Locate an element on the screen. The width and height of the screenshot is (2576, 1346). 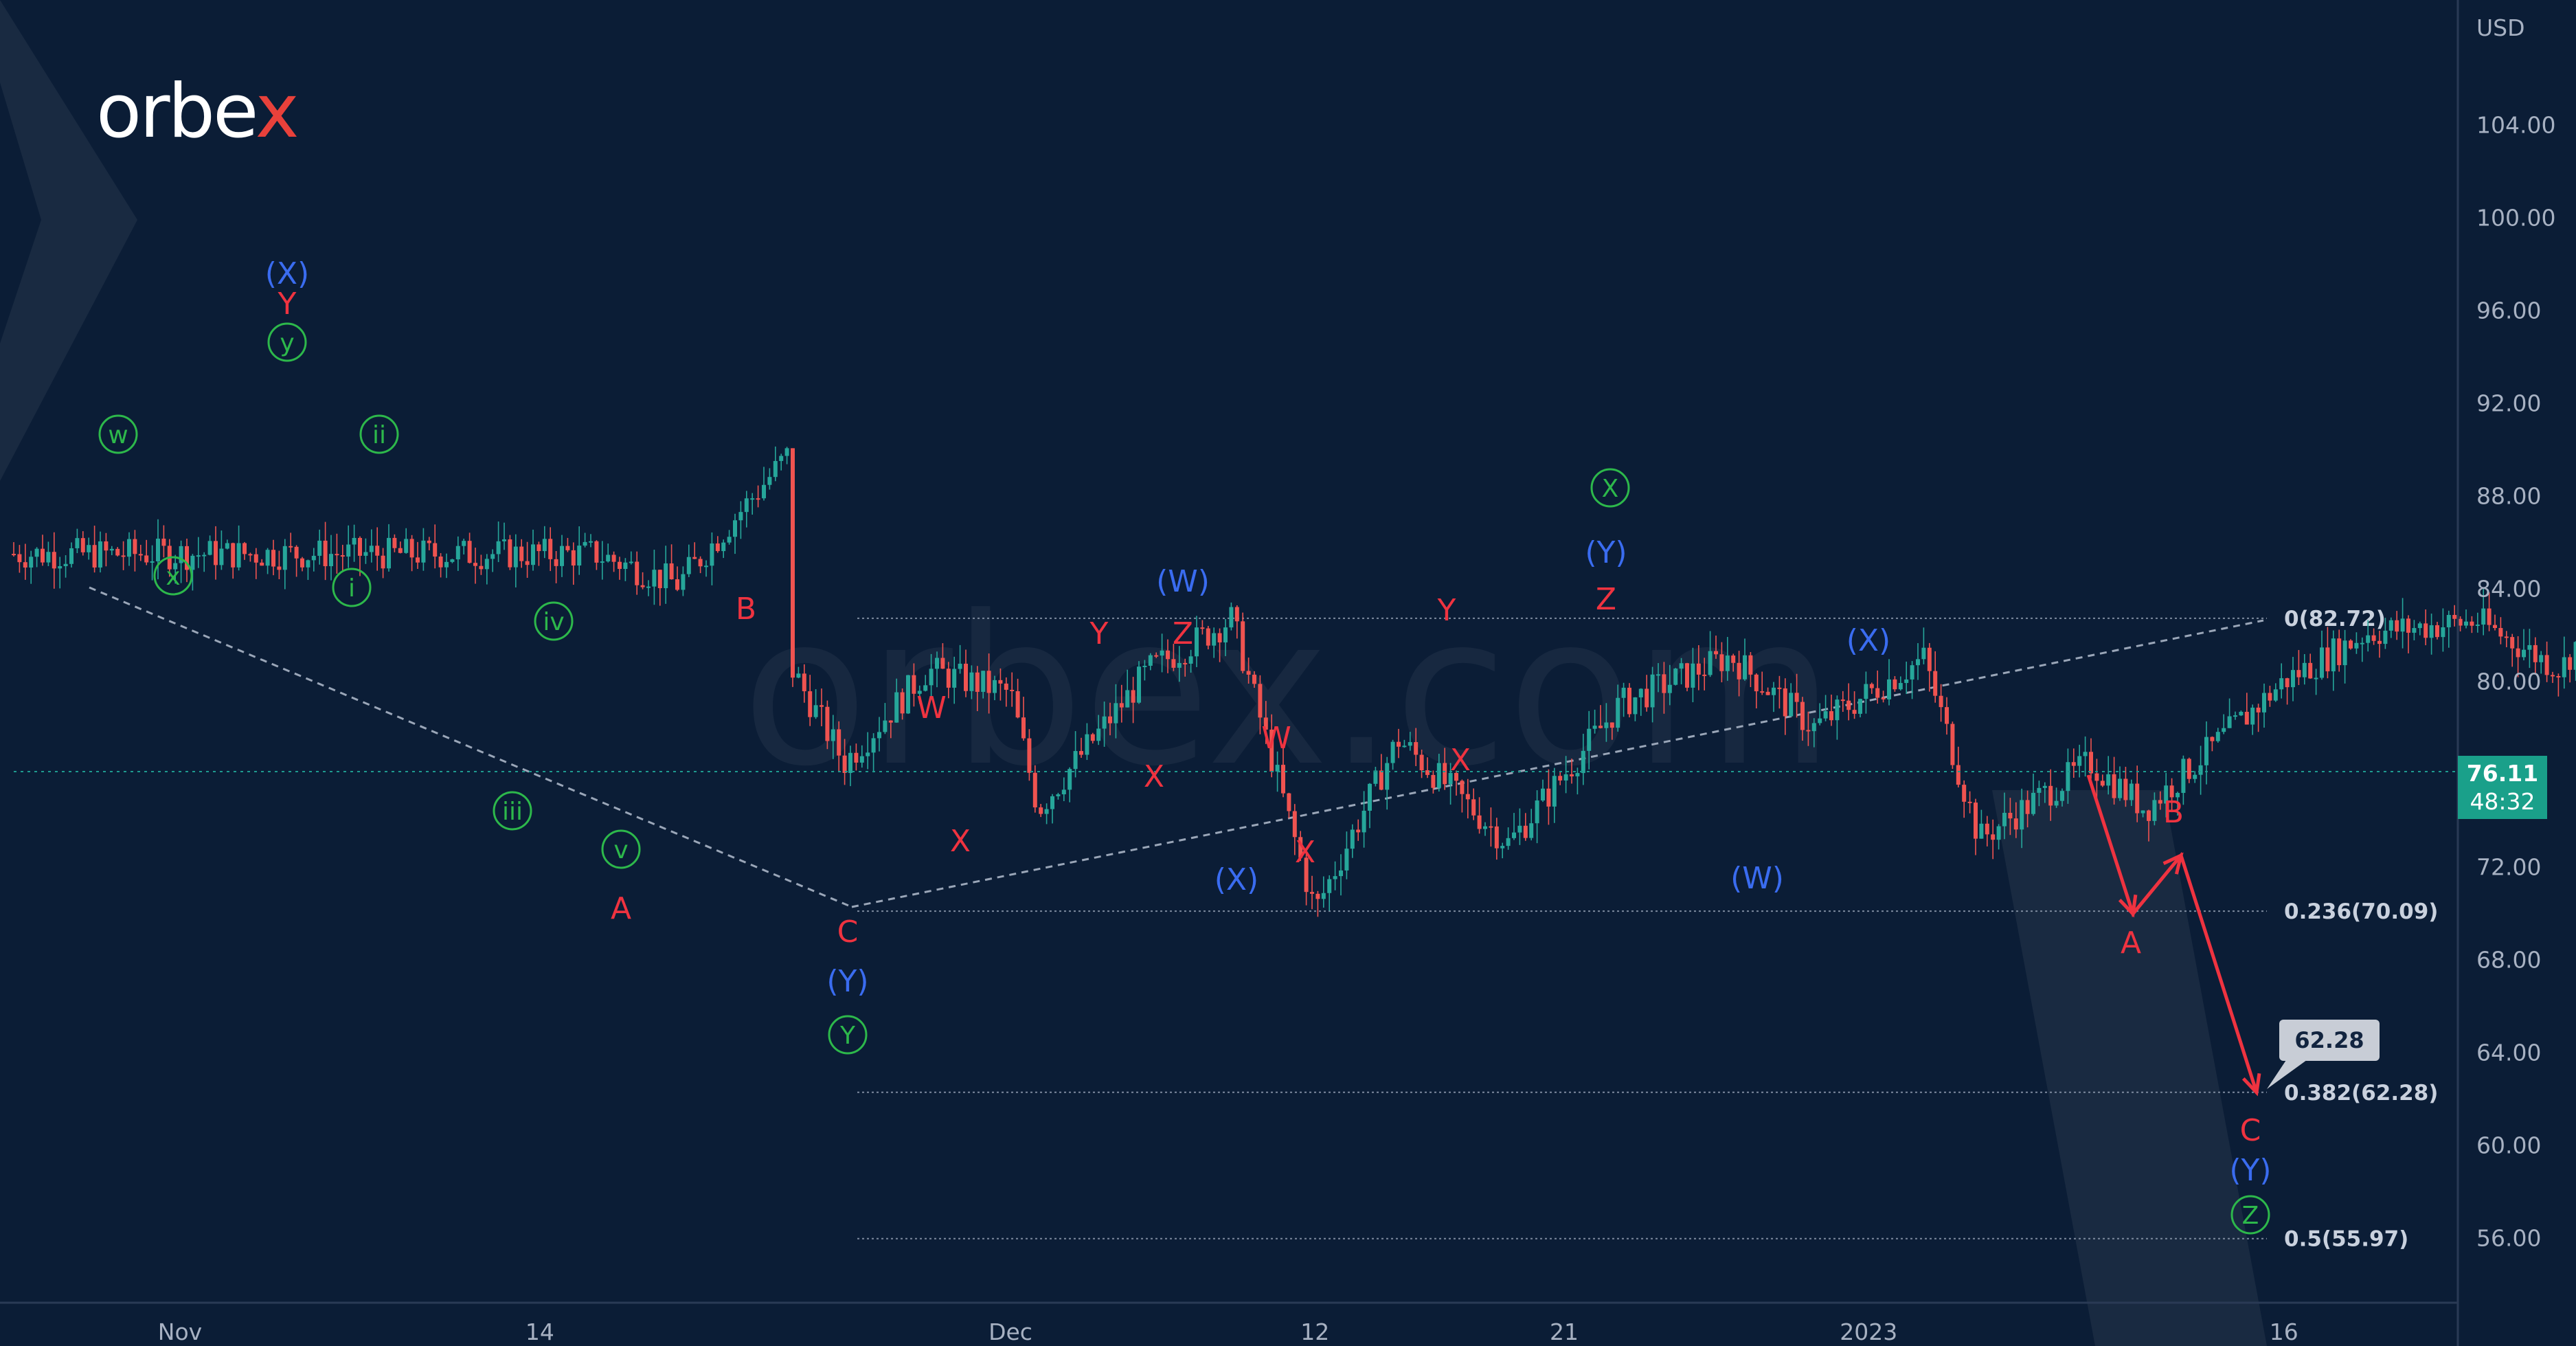
y-tick-label: 92.00 is located at coordinates (2508, 403).